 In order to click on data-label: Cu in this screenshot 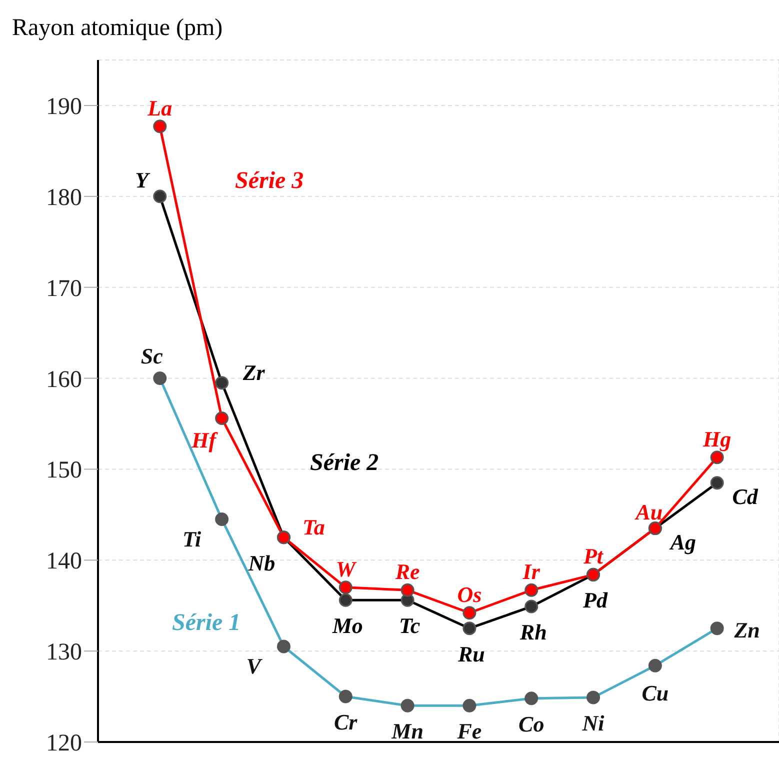, I will do `click(655, 693)`.